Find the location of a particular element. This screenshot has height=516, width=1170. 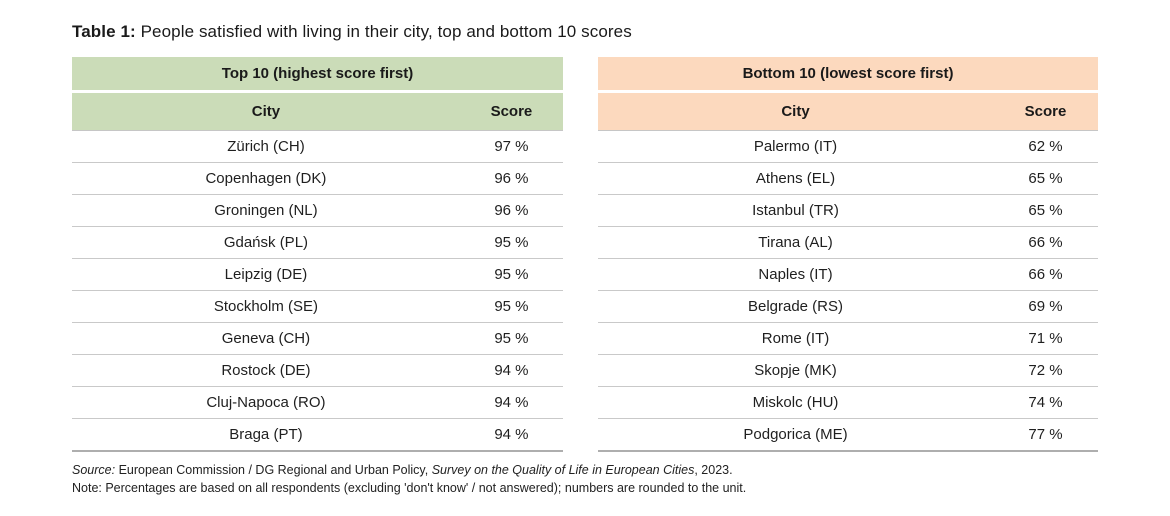

table-row: Braga (PT) 94 % is located at coordinates (317, 435).